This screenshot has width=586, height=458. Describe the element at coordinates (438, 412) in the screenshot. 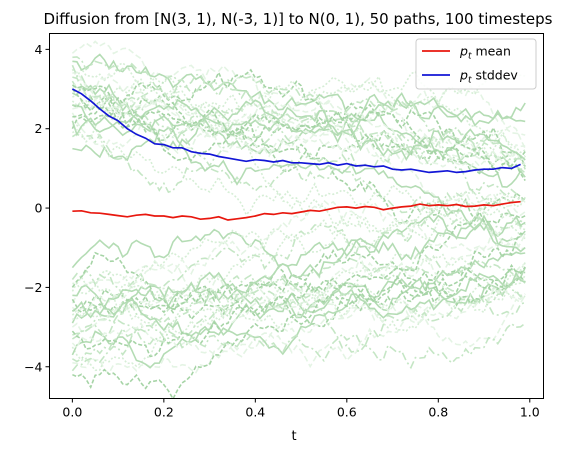

I see `x-tick-label: 0.8` at that location.